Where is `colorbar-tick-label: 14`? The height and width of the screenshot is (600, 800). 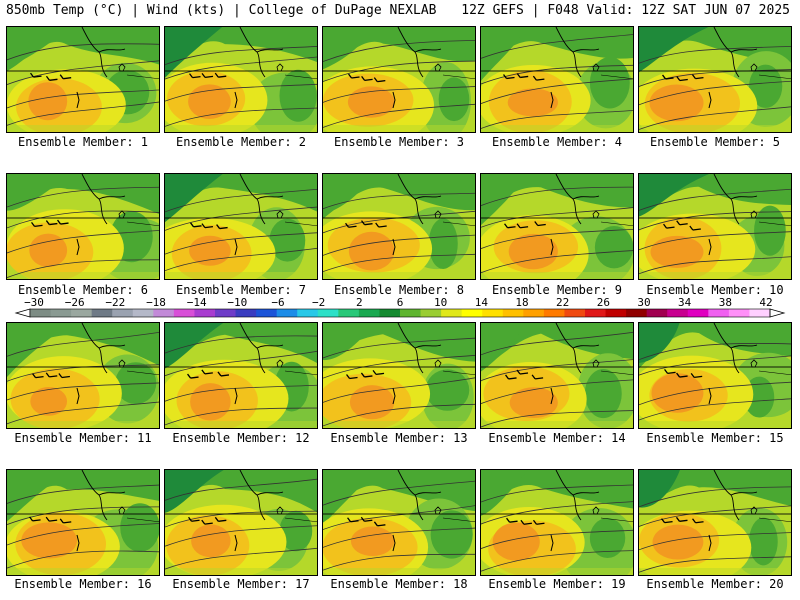 colorbar-tick-label: 14 is located at coordinates (481, 302).